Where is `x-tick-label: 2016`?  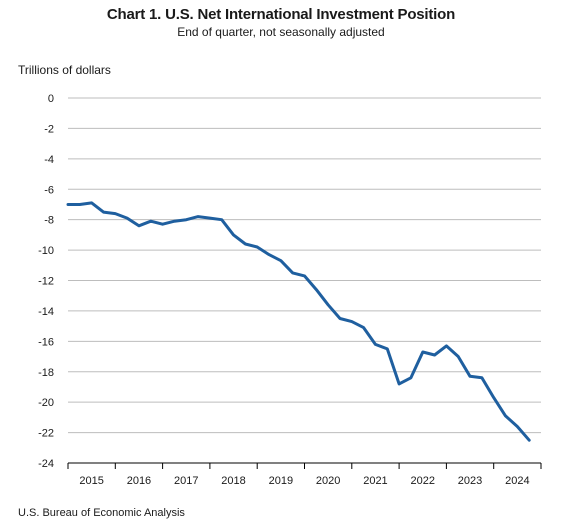
x-tick-label: 2016 is located at coordinates (139, 481).